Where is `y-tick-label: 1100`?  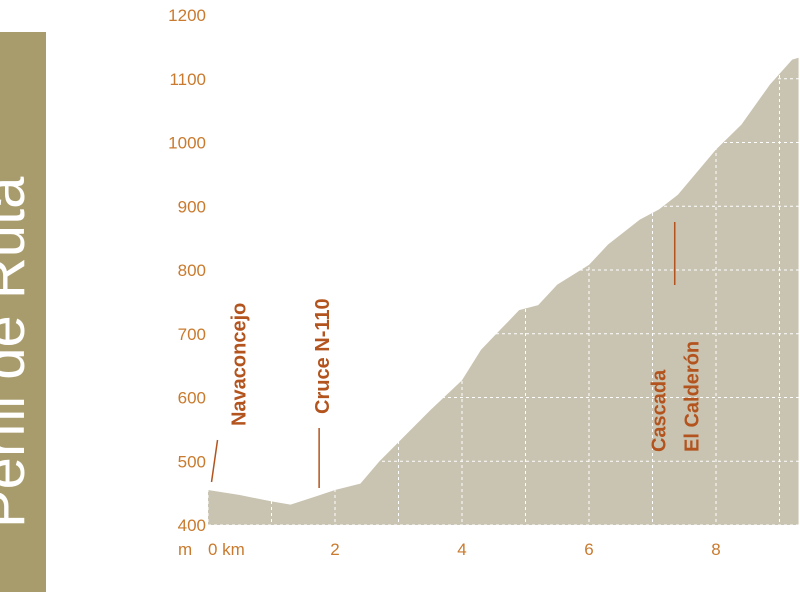
y-tick-label: 1100 is located at coordinates (187, 79).